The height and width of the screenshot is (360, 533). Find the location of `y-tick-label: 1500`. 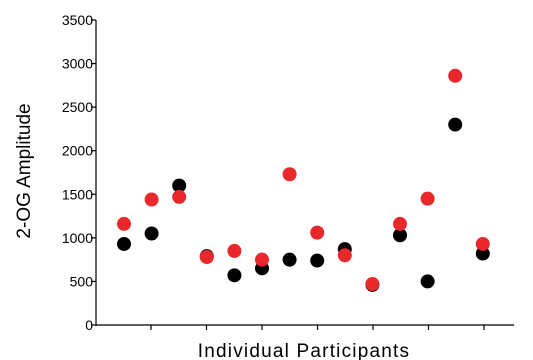

y-tick-label: 1500 is located at coordinates (77, 194).